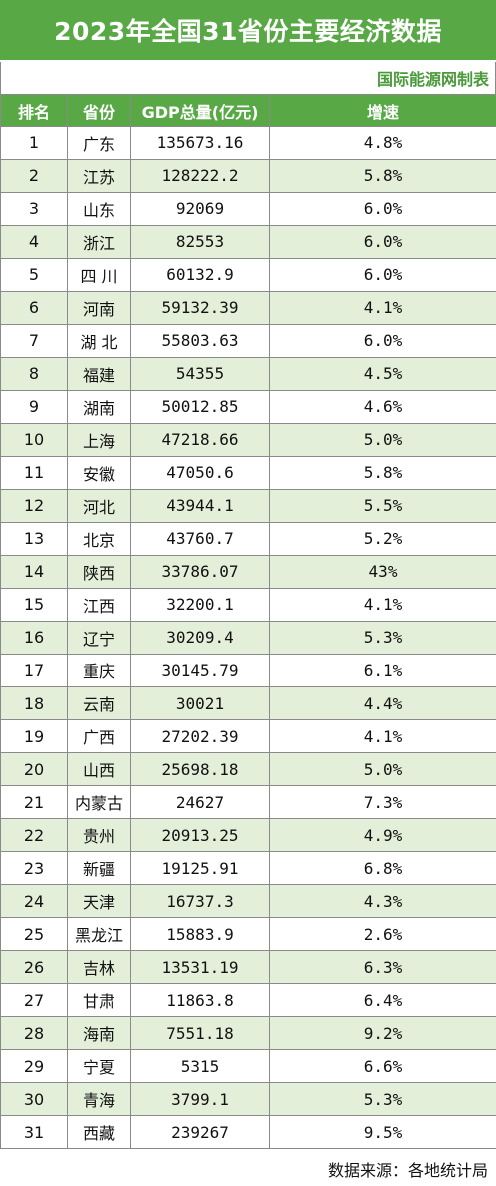  I want to click on cell-province: 湖南, so click(99, 406).